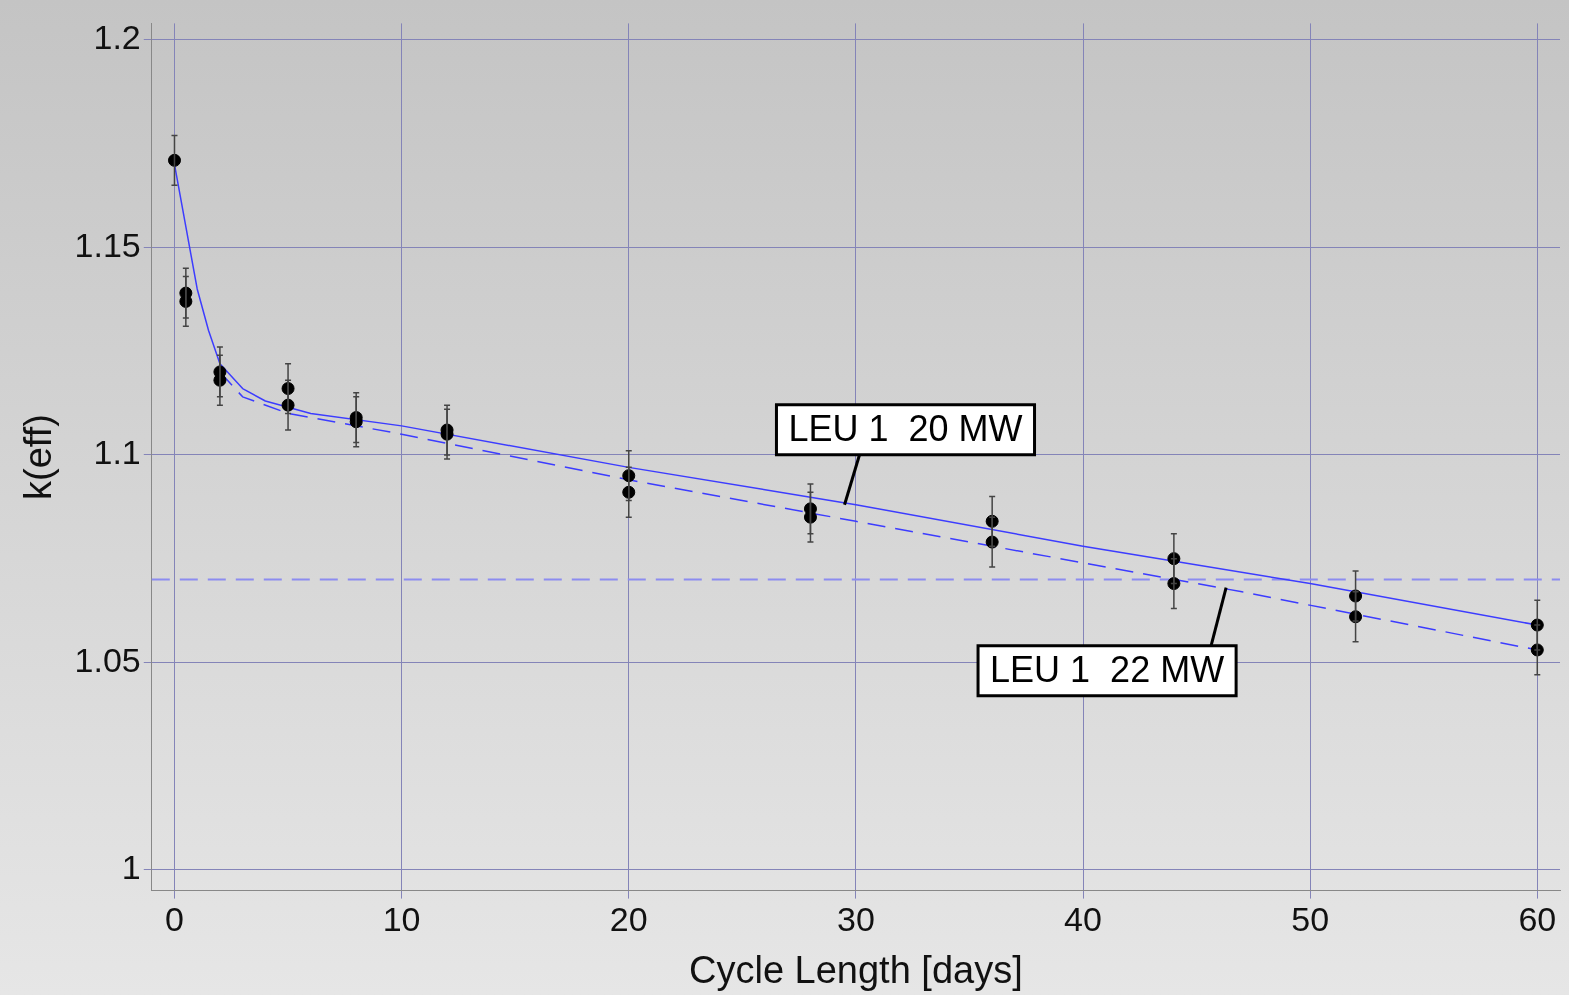  What do you see at coordinates (905, 428) in the screenshot?
I see `annotation: LEU 1 20 MW` at bounding box center [905, 428].